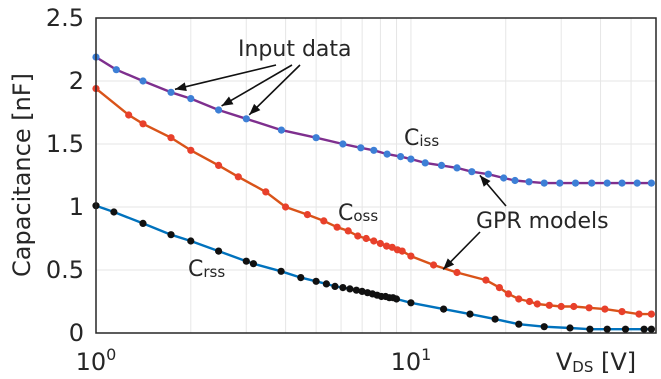 This screenshot has width=661, height=379. Describe the element at coordinates (76, 333) in the screenshot. I see `y-tick-label: 0` at that location.